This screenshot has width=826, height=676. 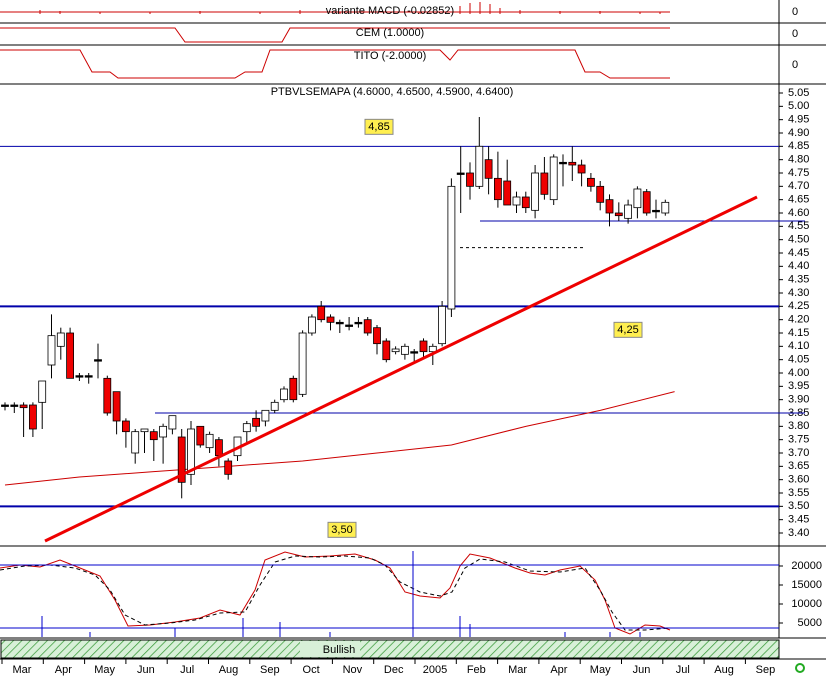 What do you see at coordinates (390, 56) in the screenshot?
I see `panel-title: TITO (-2.0000)` at bounding box center [390, 56].